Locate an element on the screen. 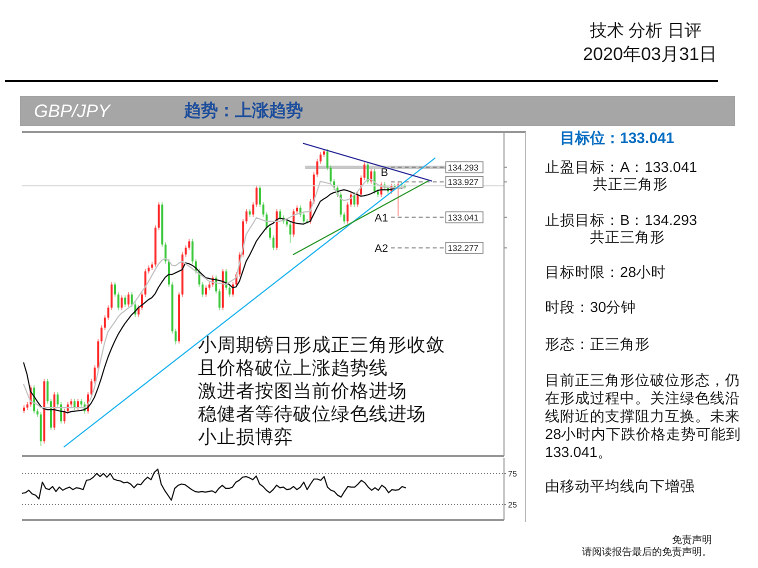 The width and height of the screenshot is (758, 568). text: 目标时限：28小时 is located at coordinates (605, 273).